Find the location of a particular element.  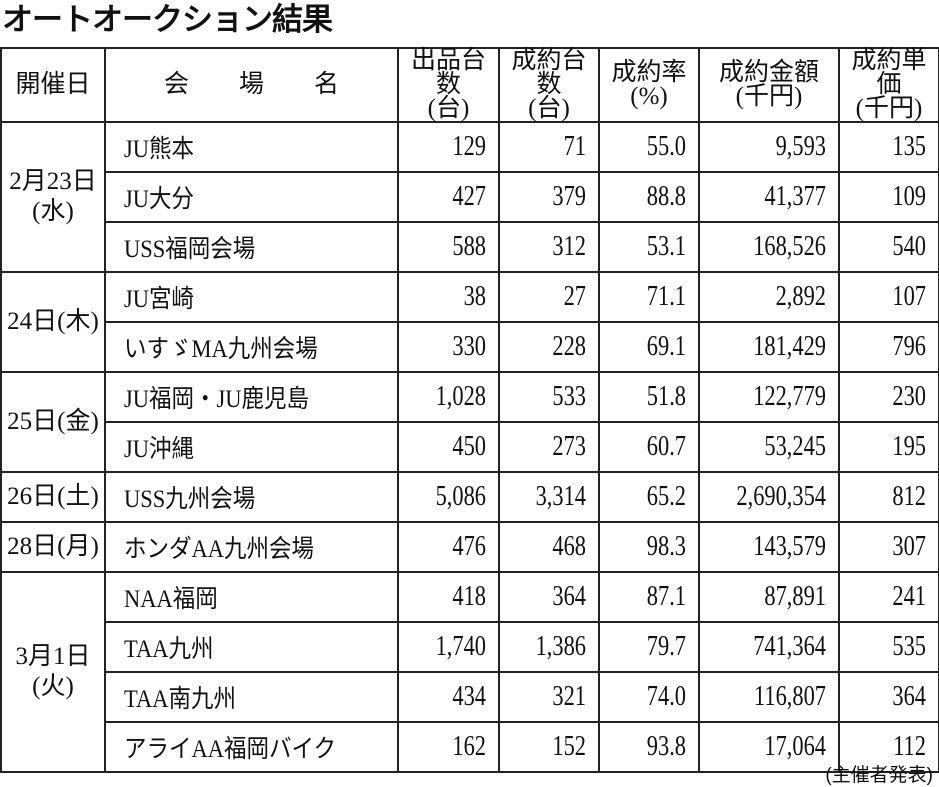

unit-price-value: 540 is located at coordinates (909, 246).